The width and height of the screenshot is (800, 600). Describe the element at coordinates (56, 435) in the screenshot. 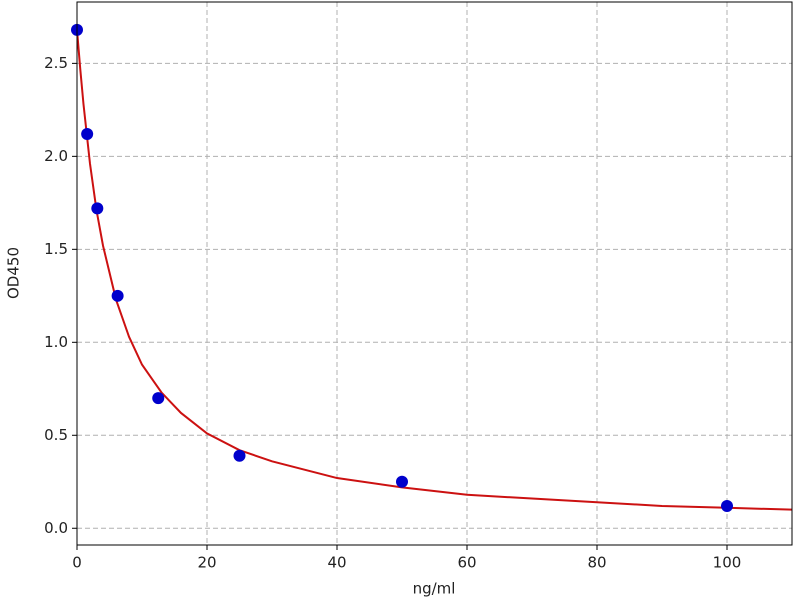

I see `y-tick-label: 0.5` at that location.